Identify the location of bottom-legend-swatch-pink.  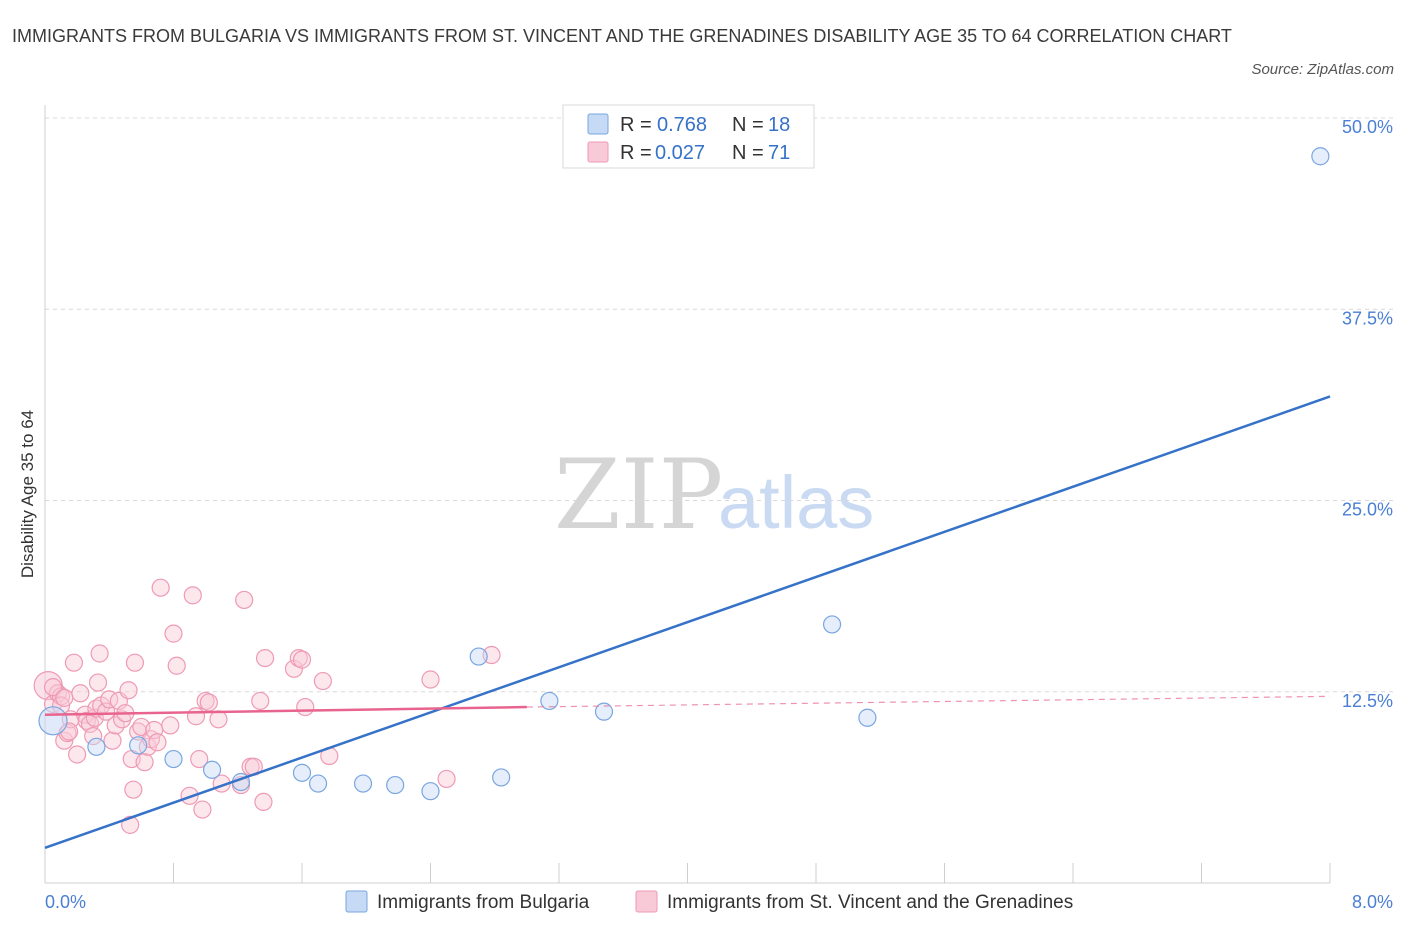
(646, 901).